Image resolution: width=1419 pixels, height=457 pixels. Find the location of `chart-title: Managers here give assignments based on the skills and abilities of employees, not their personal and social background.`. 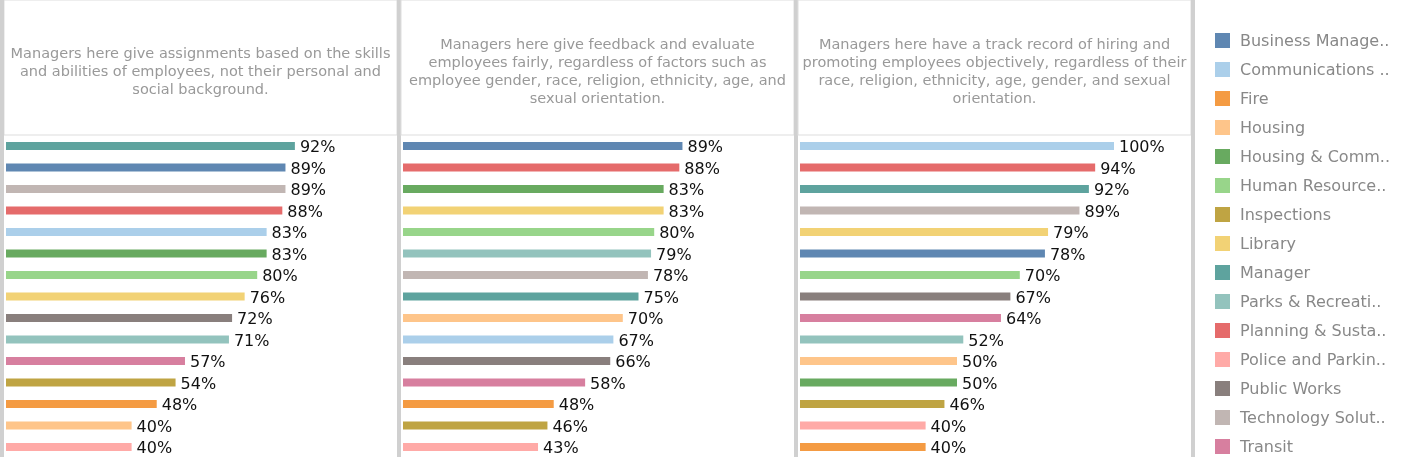

chart-title: Managers here give assignments based on the skills and abilities of employees, not their personal and social background. is located at coordinates (200, 70).